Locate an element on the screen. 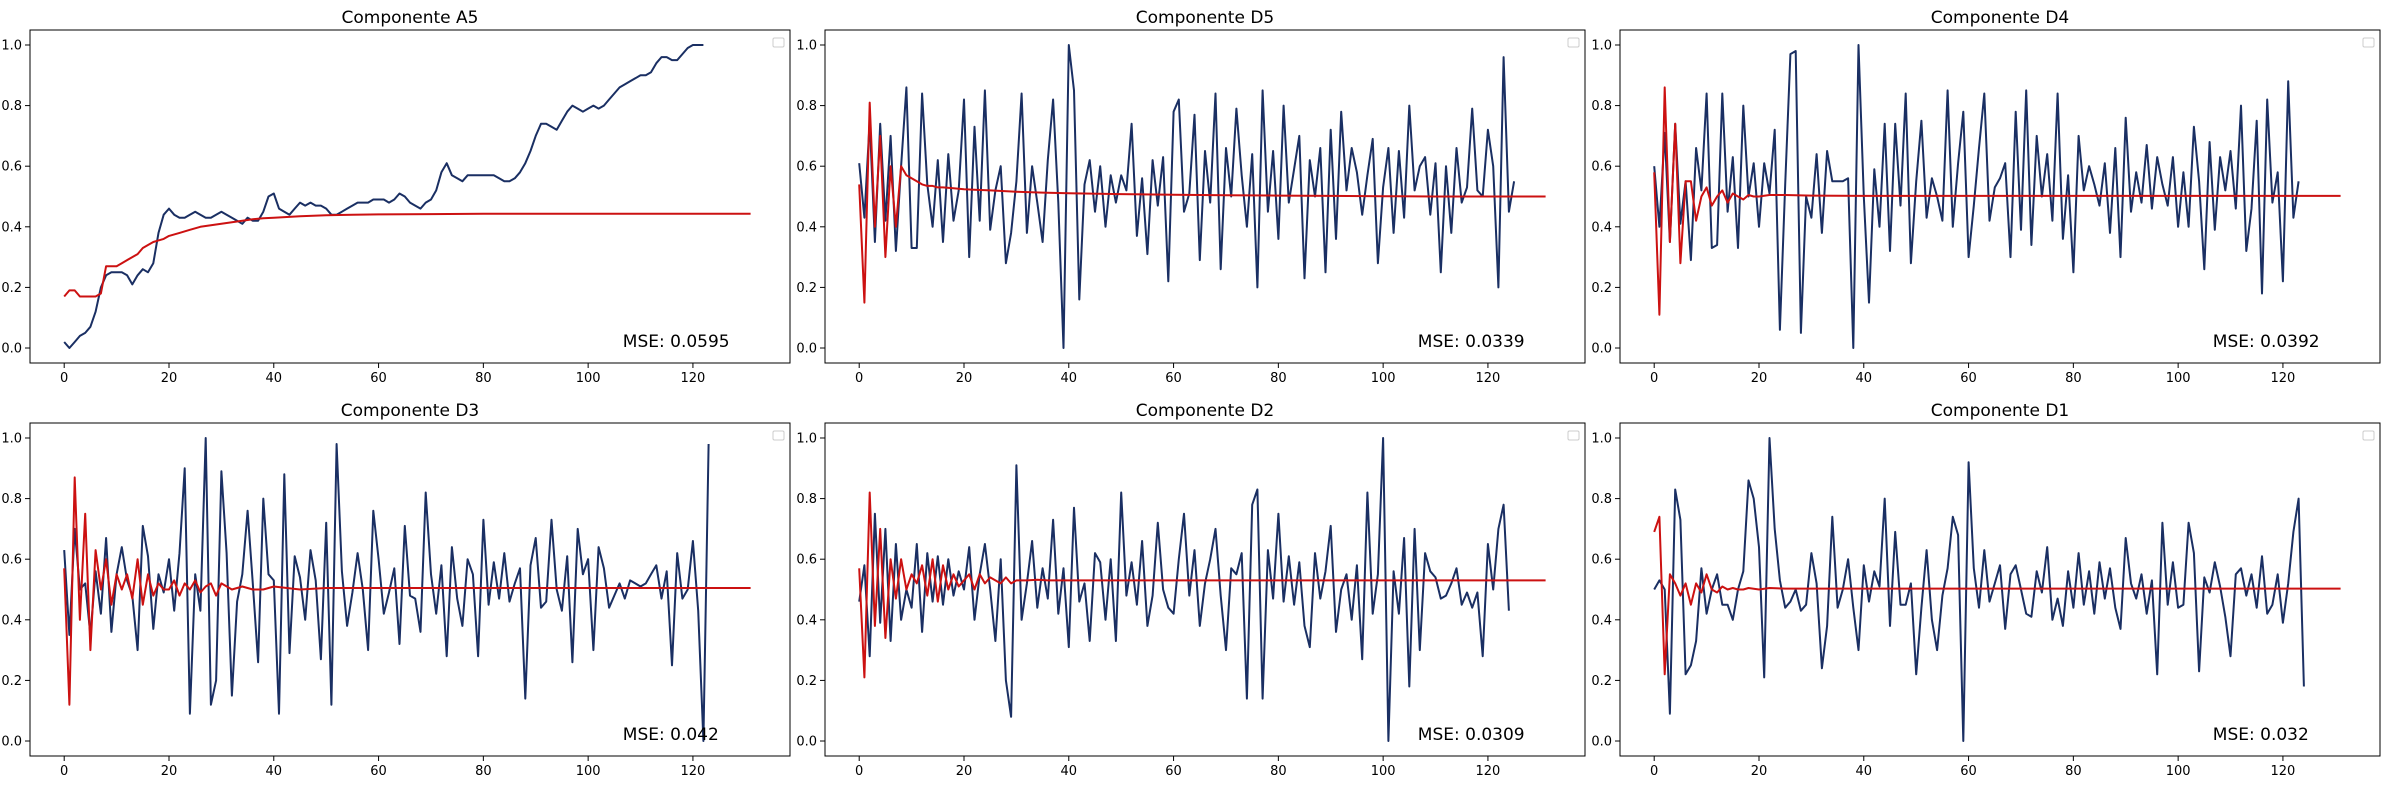  mse-annotation: MSE: 0.0309 is located at coordinates (1471, 735).